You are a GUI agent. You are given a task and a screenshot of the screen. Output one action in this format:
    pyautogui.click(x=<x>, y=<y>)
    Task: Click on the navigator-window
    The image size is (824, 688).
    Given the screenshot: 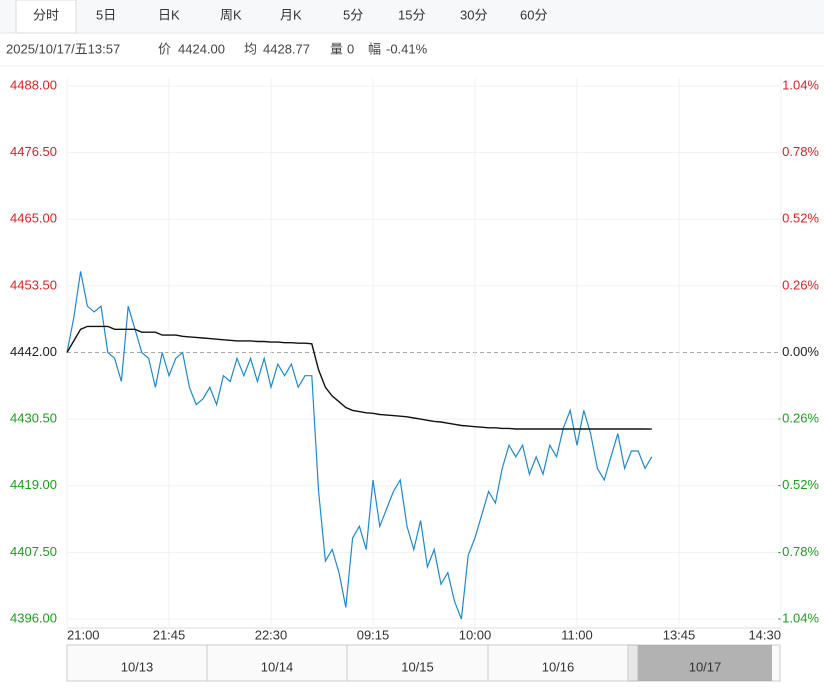 What is the action you would take?
    pyautogui.click(x=705, y=663)
    